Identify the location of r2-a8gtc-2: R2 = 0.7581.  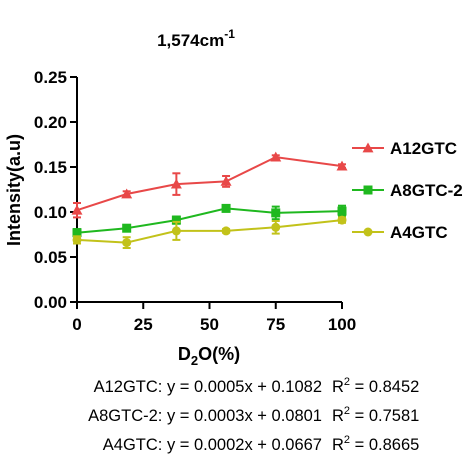
(375, 415).